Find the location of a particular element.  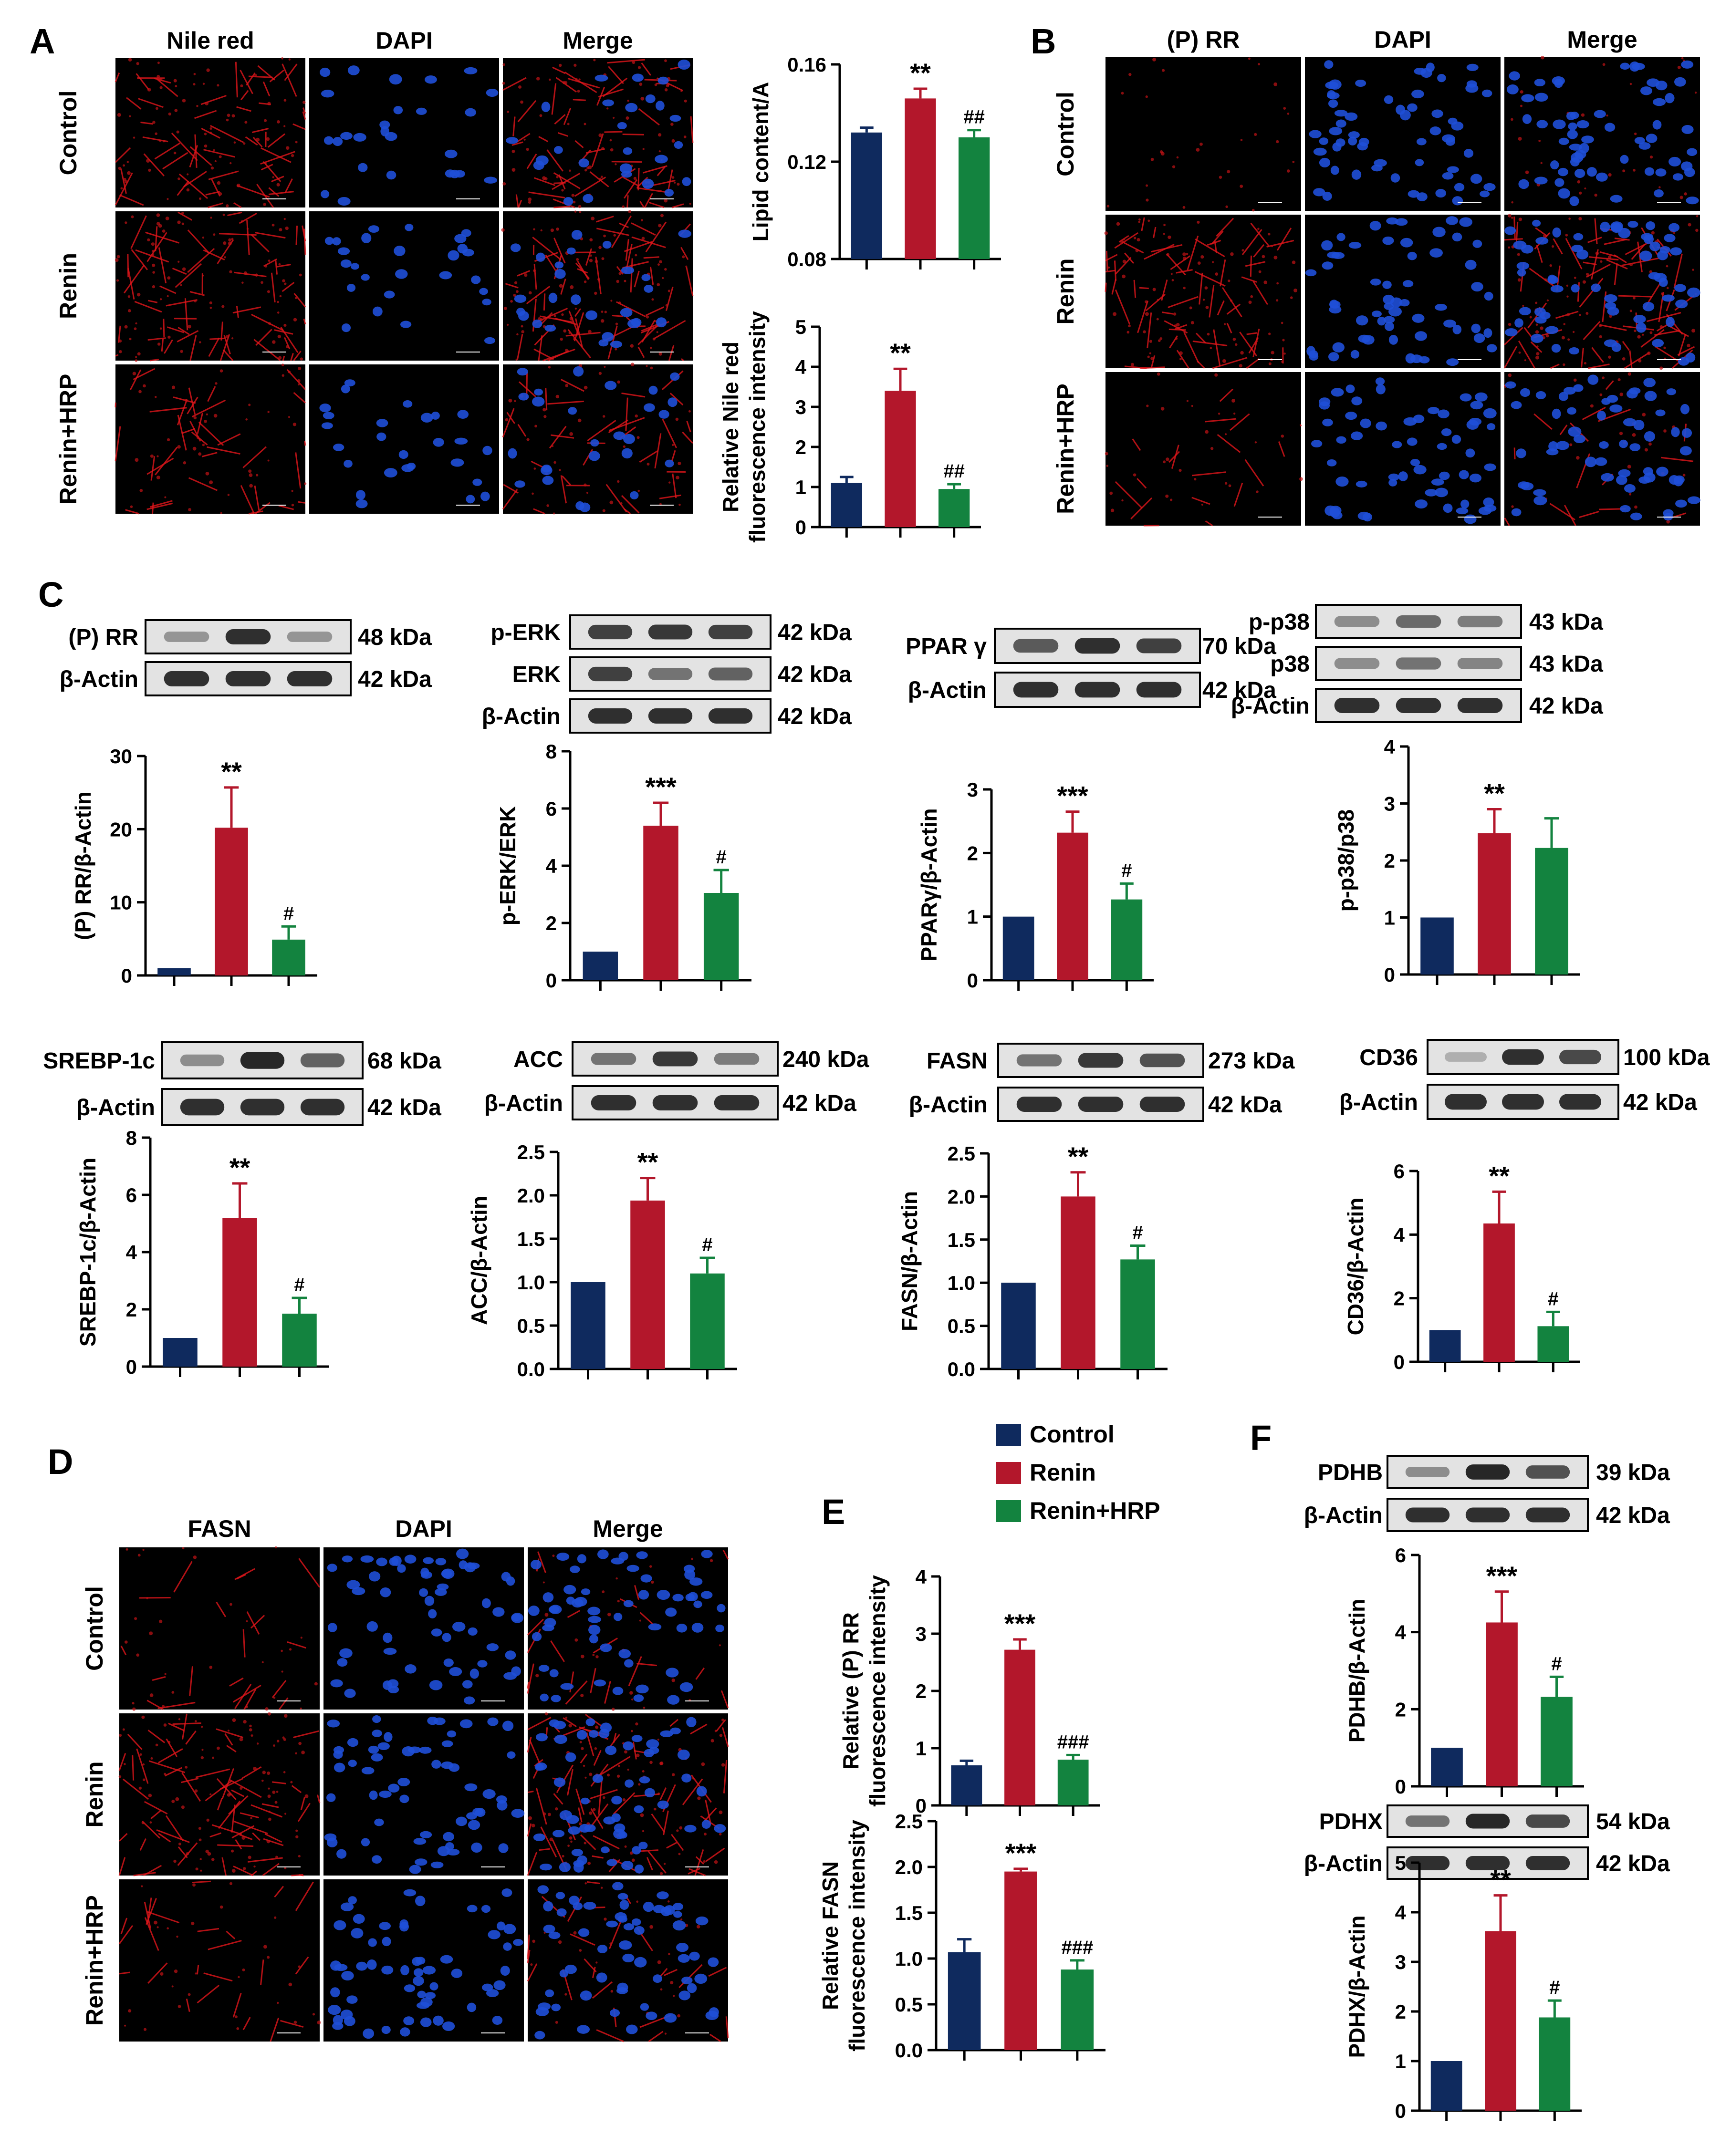

y-tick-label: 0.08 is located at coordinates (806, 259).